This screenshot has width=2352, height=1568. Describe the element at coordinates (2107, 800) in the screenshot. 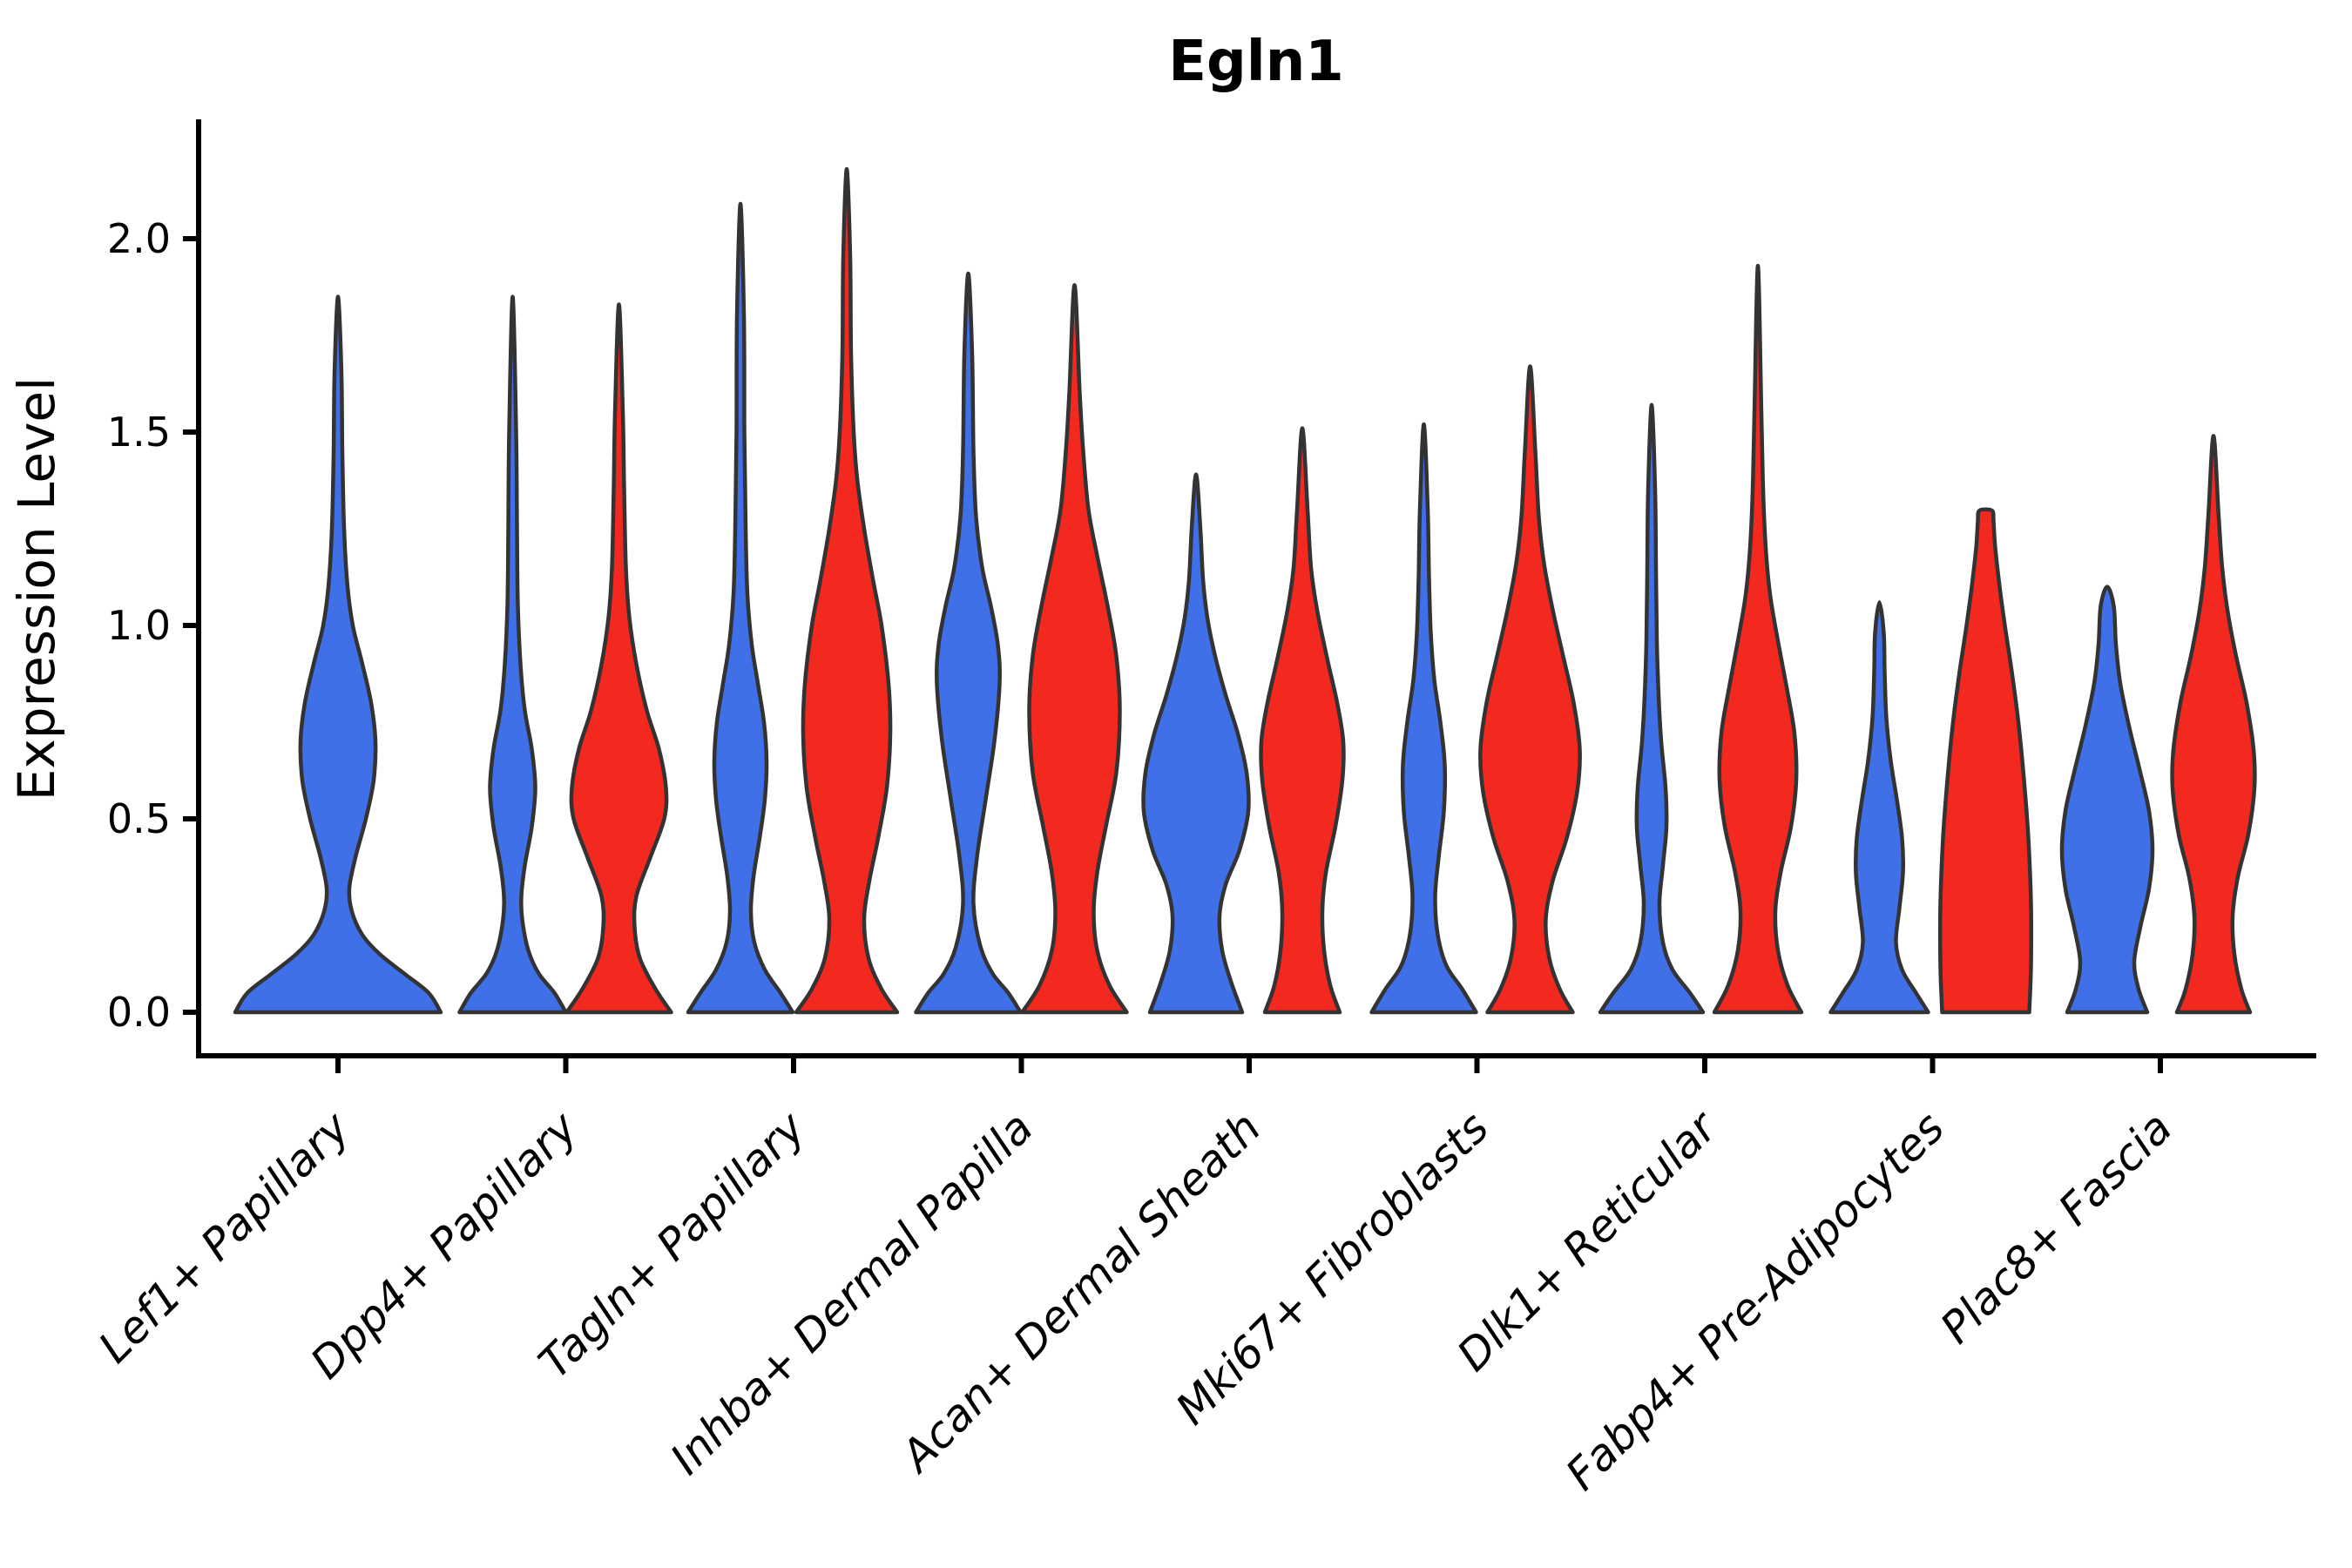

I see `violin-plac8-fascia-blue` at that location.